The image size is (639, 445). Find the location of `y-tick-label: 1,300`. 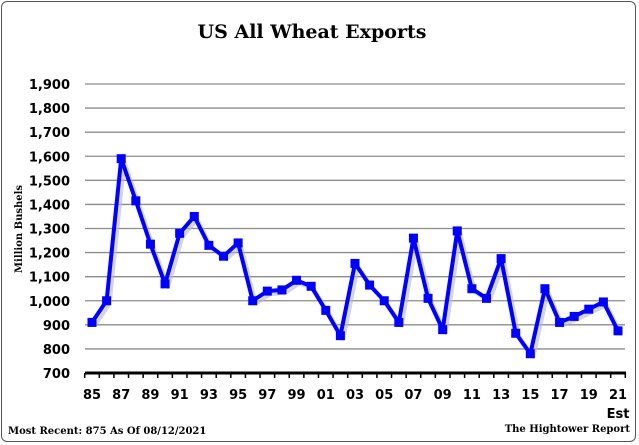

y-tick-label: 1,300 is located at coordinates (49, 230).